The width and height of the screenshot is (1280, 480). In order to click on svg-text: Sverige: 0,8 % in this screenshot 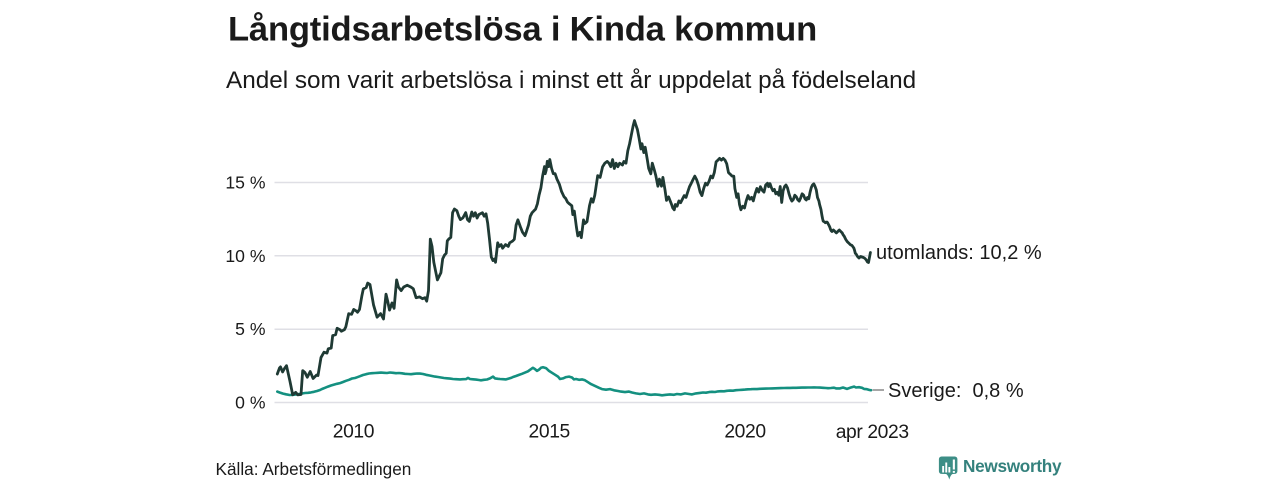, I will do `click(956, 391)`.